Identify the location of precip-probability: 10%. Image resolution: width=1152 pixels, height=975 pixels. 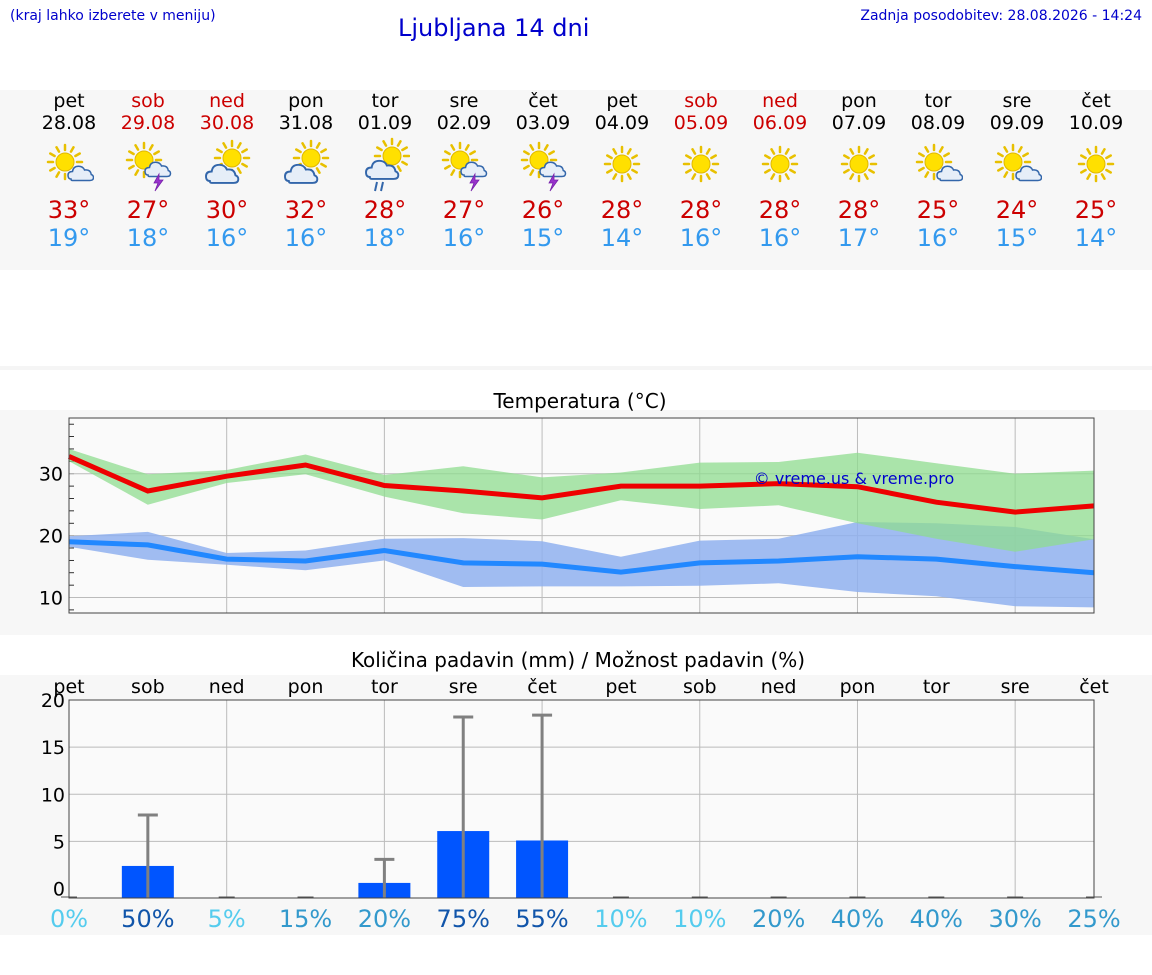
(620, 919).